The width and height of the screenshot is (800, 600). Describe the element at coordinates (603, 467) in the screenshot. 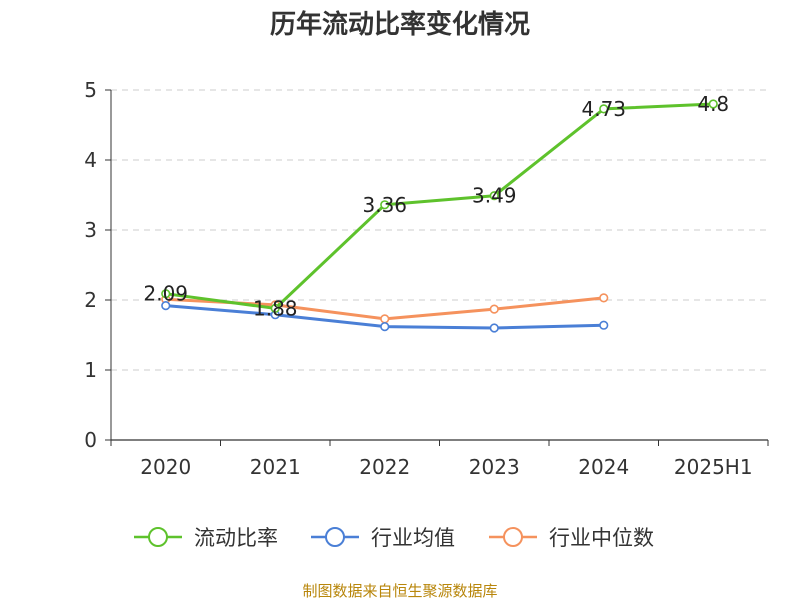

I see `x-tick-label: 2024` at that location.